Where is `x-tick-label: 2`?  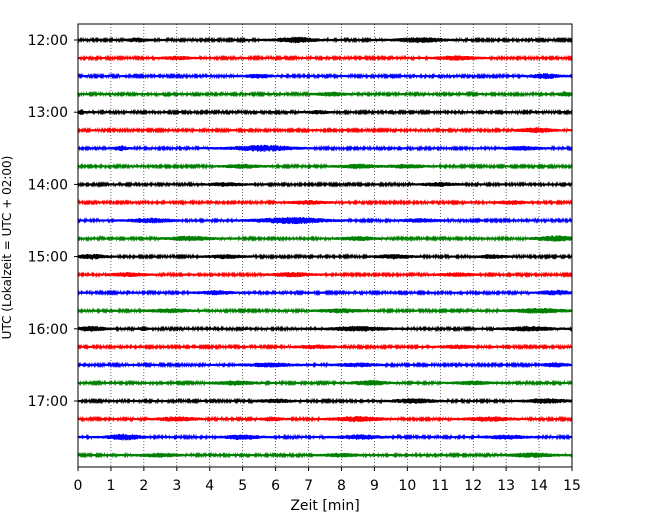 x-tick-label: 2 is located at coordinates (143, 486).